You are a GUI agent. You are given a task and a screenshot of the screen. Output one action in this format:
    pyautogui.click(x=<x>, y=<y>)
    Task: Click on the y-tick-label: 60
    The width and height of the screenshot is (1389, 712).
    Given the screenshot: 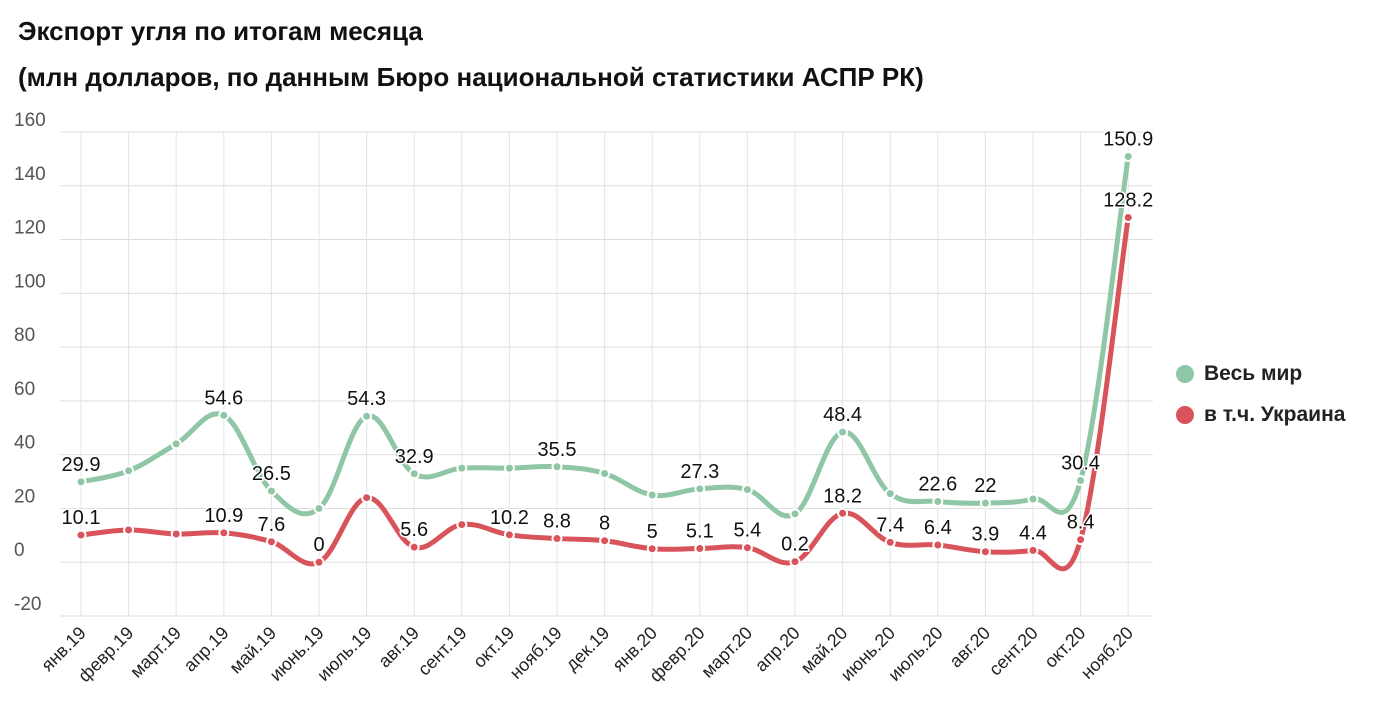 What is the action you would take?
    pyautogui.click(x=24, y=389)
    